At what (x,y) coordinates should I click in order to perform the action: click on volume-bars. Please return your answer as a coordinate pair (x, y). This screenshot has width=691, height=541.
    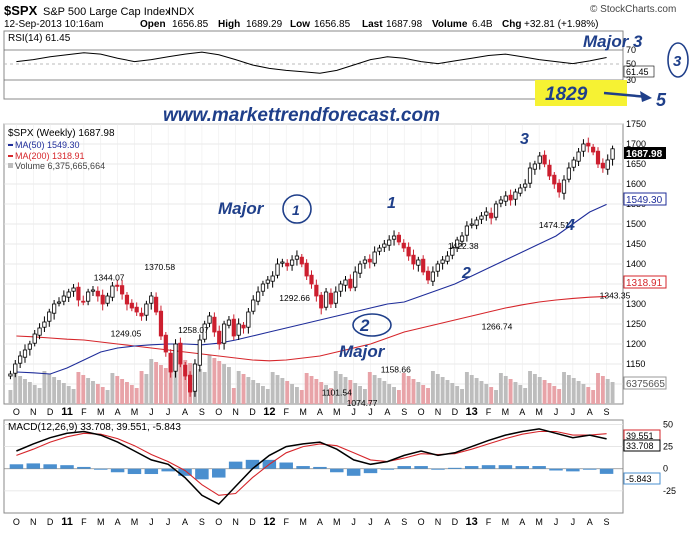
    Looking at the image, I should click on (311, 379).